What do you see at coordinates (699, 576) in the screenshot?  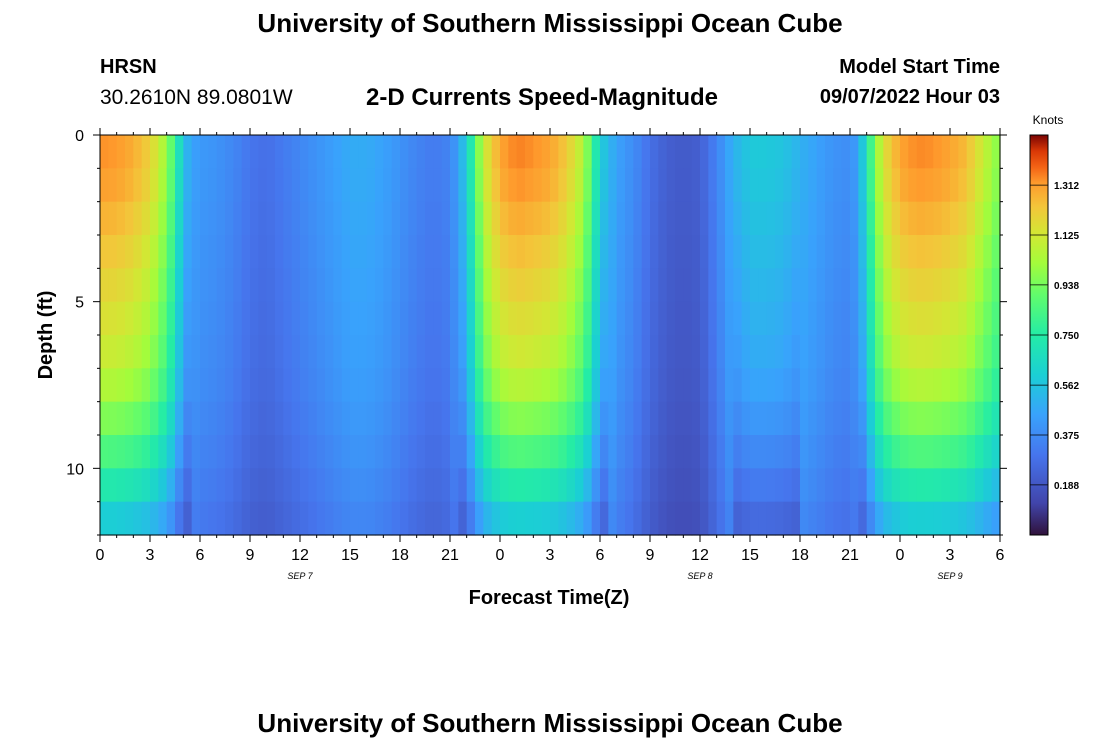 I see `date-label: SEP 8` at bounding box center [699, 576].